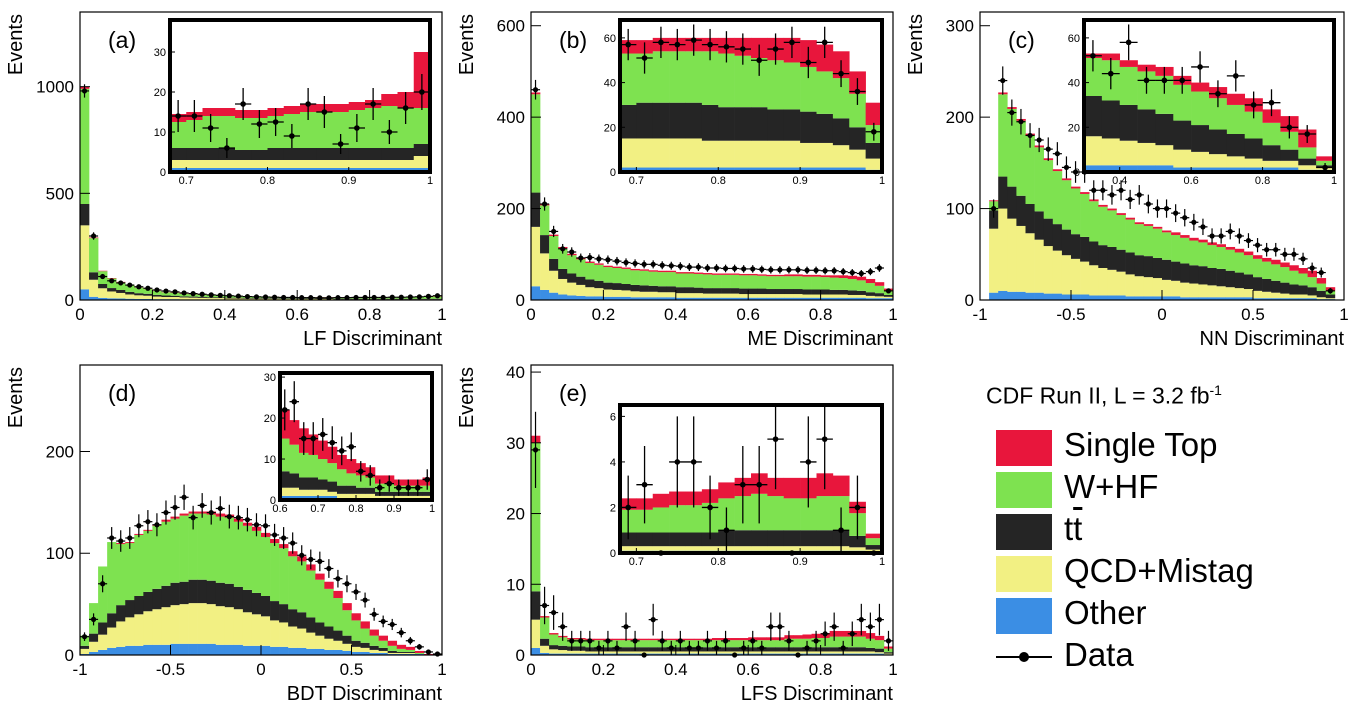 The width and height of the screenshot is (1362, 706). Describe the element at coordinates (1272, 339) in the screenshot. I see `panel-2-xlabel: NN Discriminant` at that location.